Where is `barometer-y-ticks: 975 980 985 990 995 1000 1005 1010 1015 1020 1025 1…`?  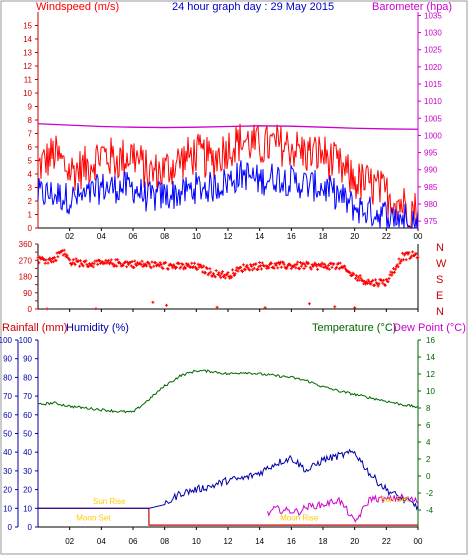 barometer-y-ticks: 975 980 985 990 995 1000 1005 1010 1015 1020 1025 1… is located at coordinates (430, 118).